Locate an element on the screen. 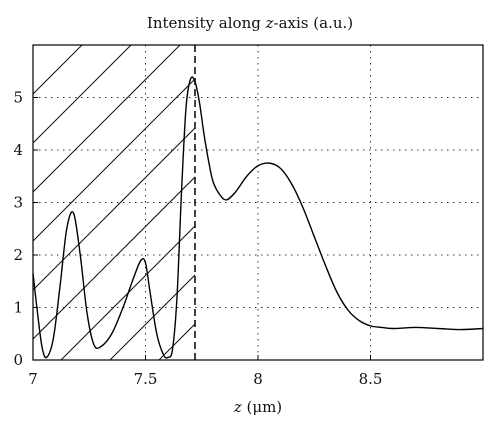  title-part: -axis (a.u.) is located at coordinates (313, 23).